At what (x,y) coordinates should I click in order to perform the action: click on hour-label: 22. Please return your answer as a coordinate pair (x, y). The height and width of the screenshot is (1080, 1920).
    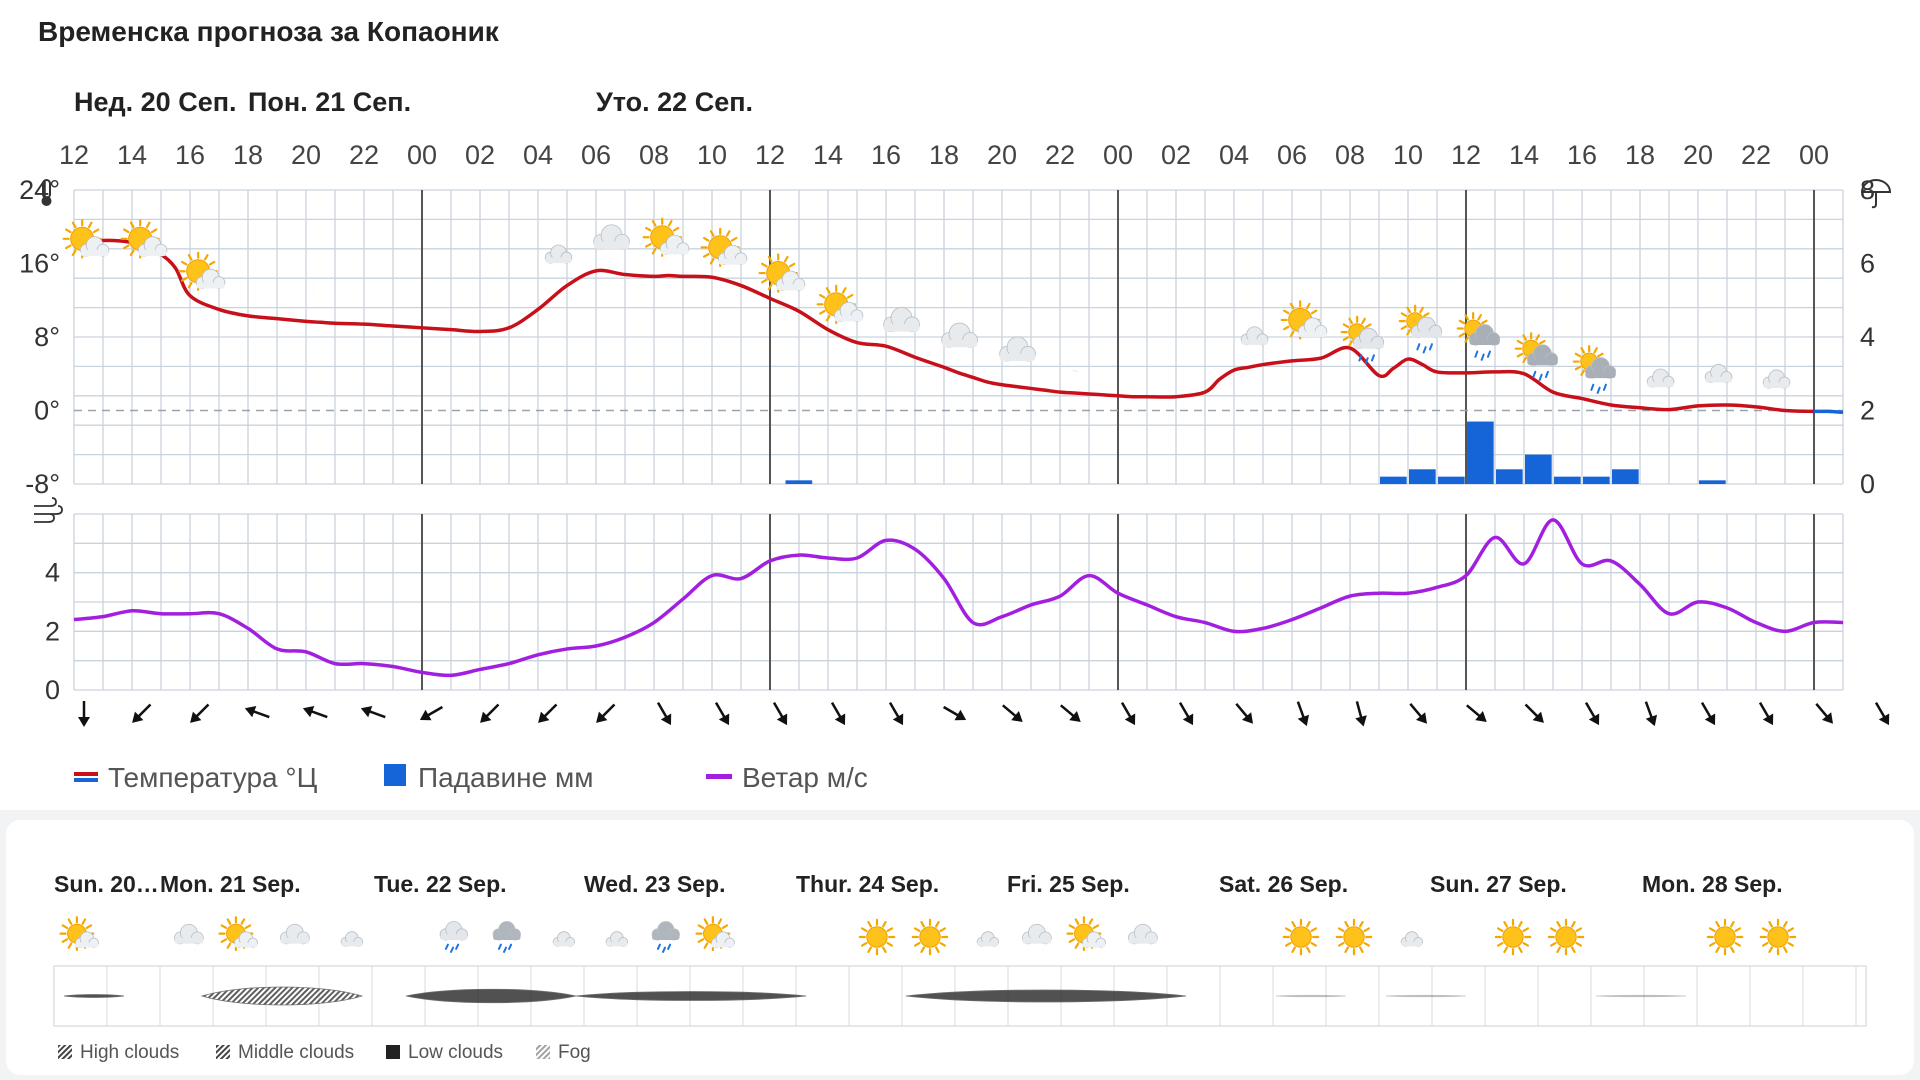
    Looking at the image, I should click on (1060, 155).